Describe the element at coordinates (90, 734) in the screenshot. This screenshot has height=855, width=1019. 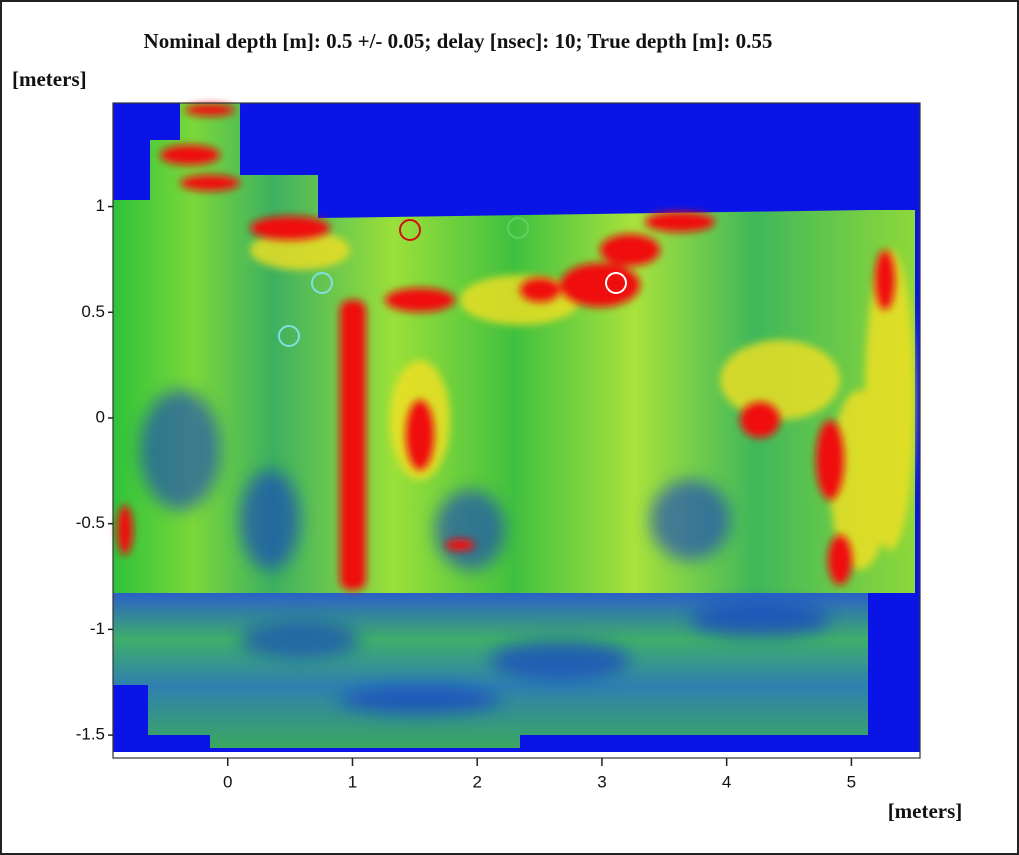
I see `y-tick-label: -1.5` at that location.